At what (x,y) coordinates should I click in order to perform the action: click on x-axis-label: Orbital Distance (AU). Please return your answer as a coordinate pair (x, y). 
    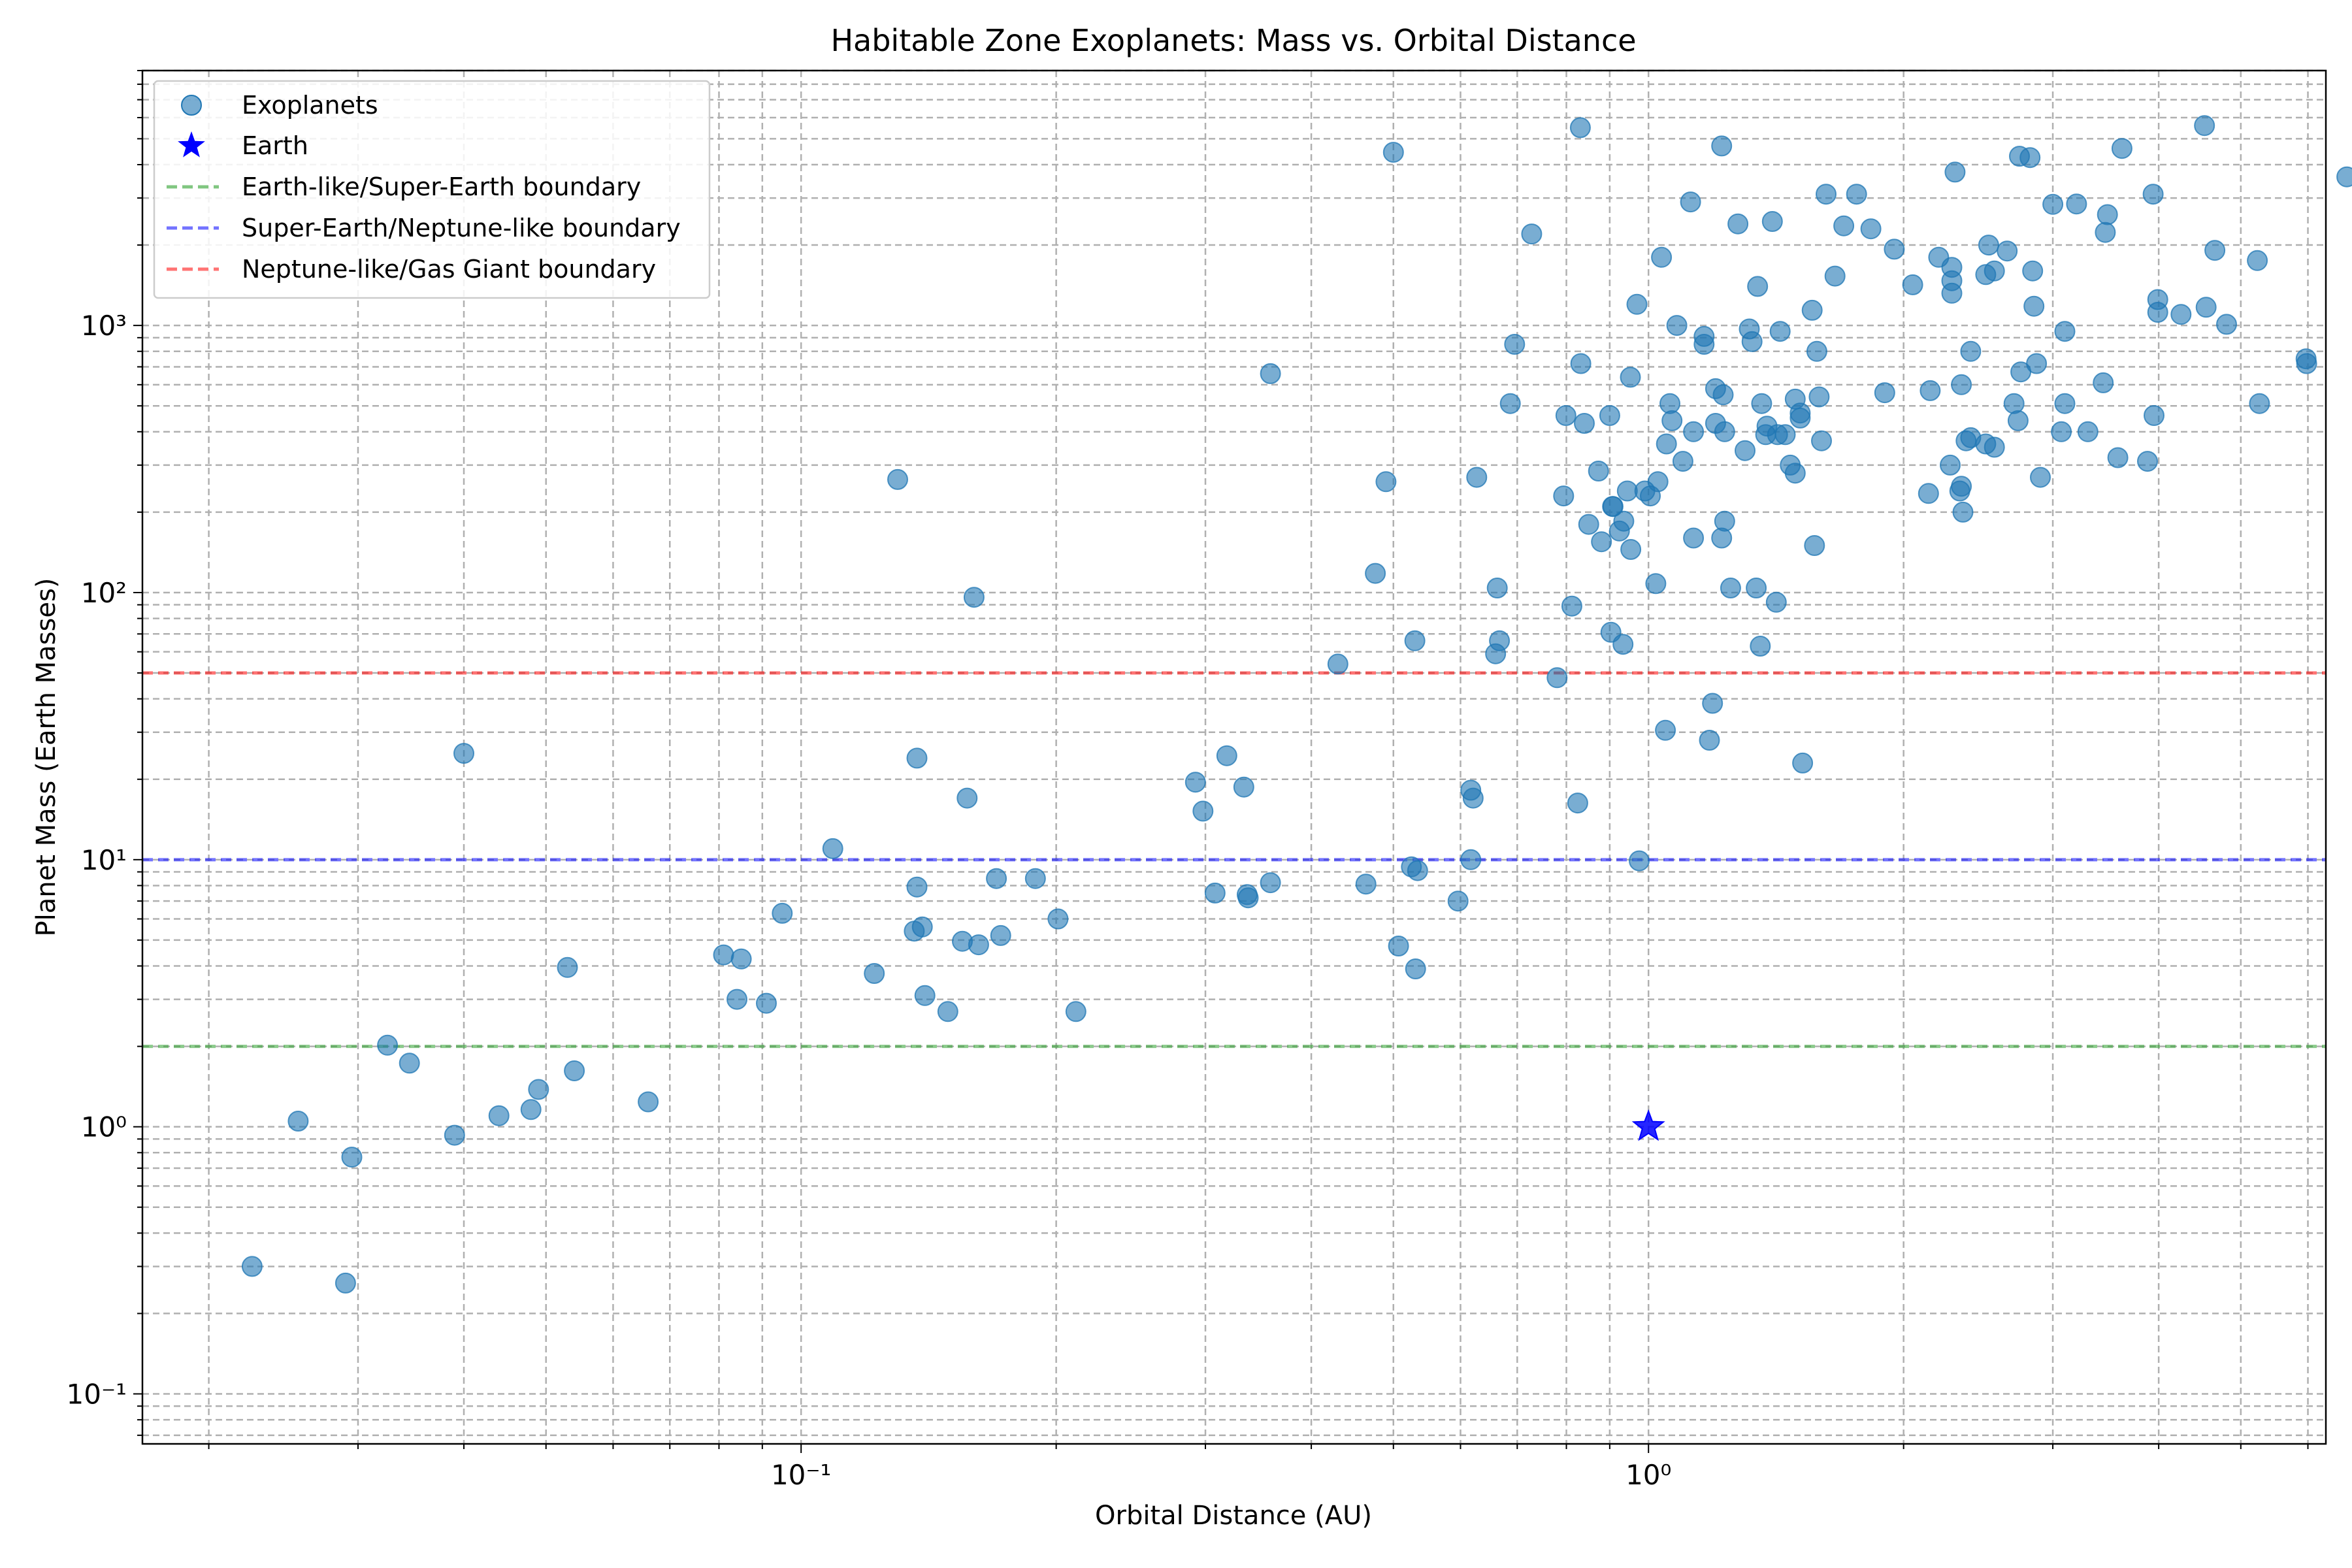
    Looking at the image, I should click on (1233, 1516).